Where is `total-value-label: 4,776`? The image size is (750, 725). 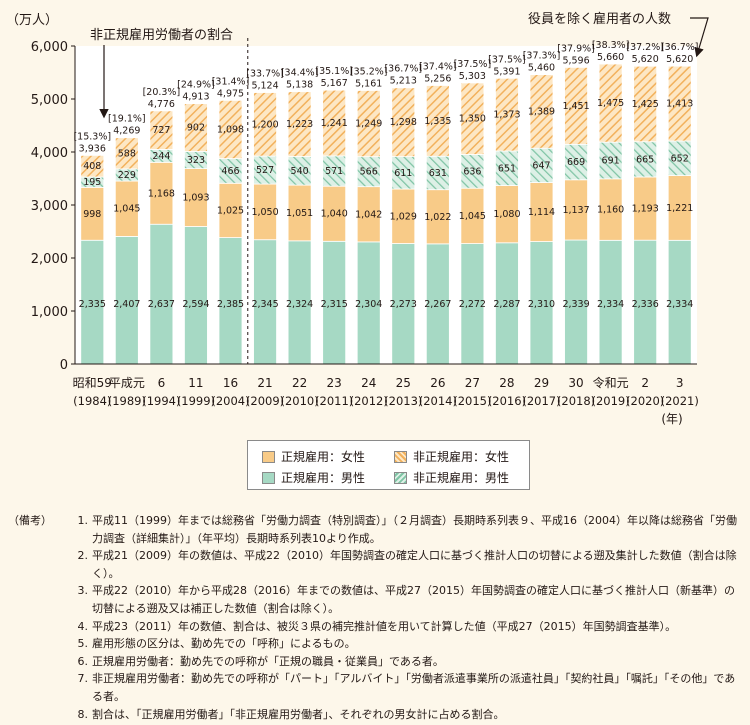 total-value-label: 4,776 is located at coordinates (161, 104).